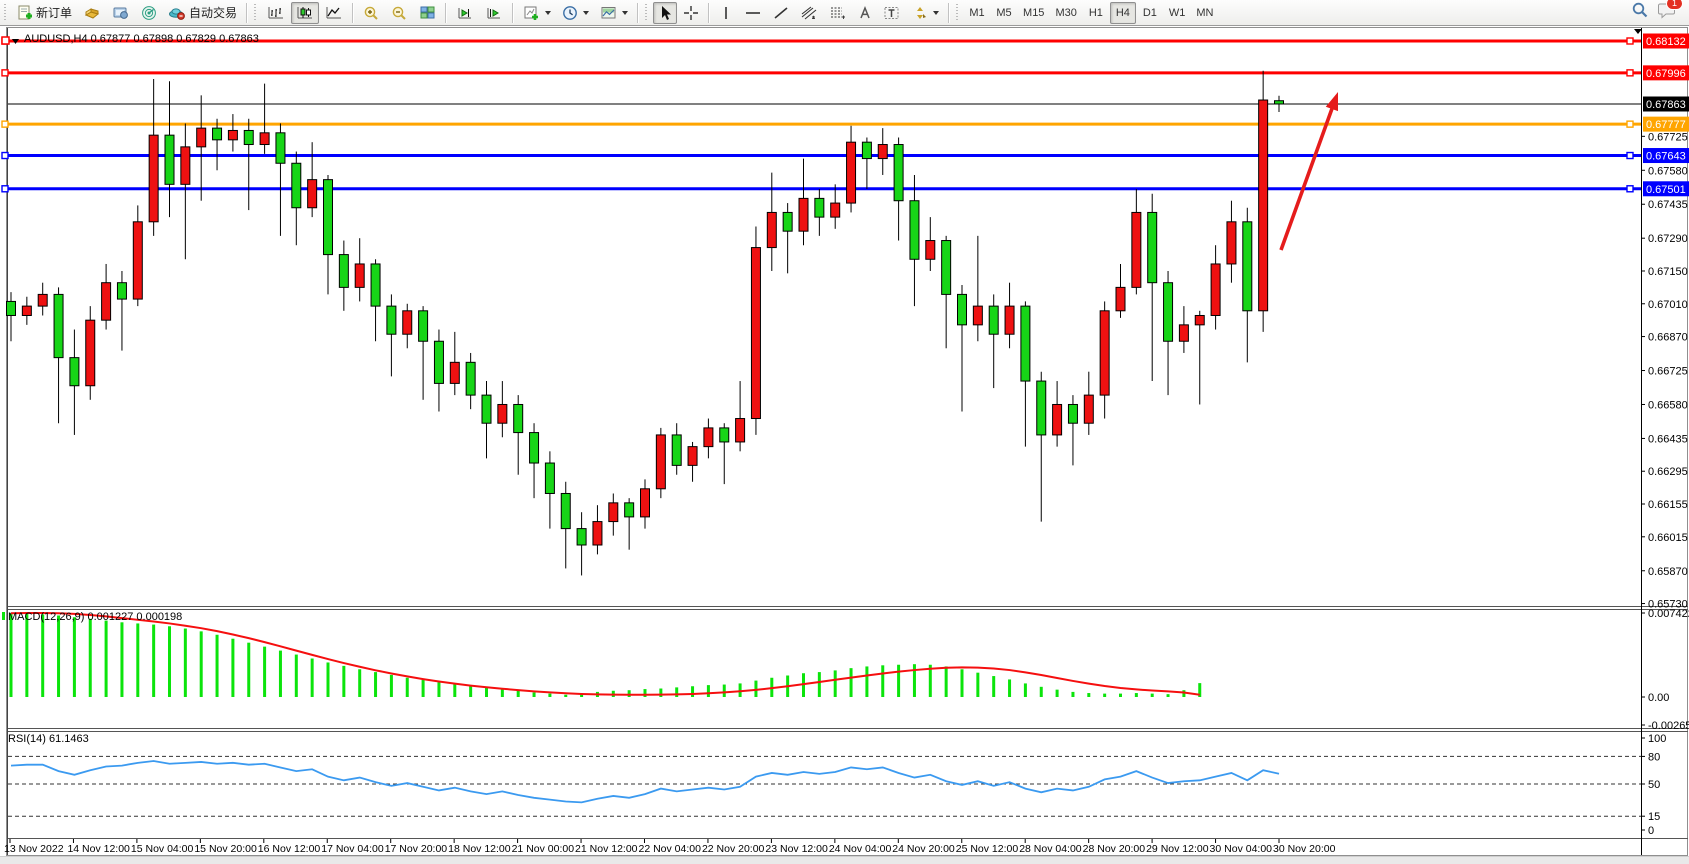 The height and width of the screenshot is (864, 1689). What do you see at coordinates (427, 13) in the screenshot?
I see `tile-windows-button` at bounding box center [427, 13].